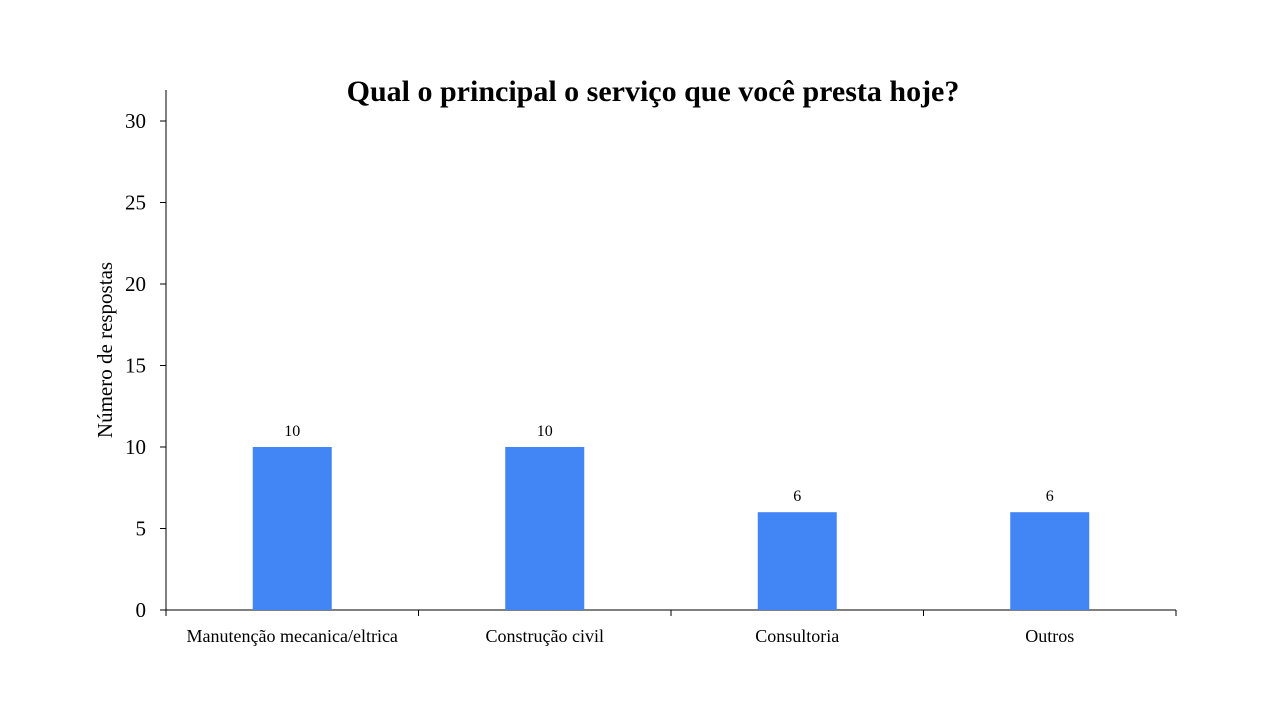  What do you see at coordinates (1049, 636) in the screenshot?
I see `x-tick-label: Outros` at bounding box center [1049, 636].